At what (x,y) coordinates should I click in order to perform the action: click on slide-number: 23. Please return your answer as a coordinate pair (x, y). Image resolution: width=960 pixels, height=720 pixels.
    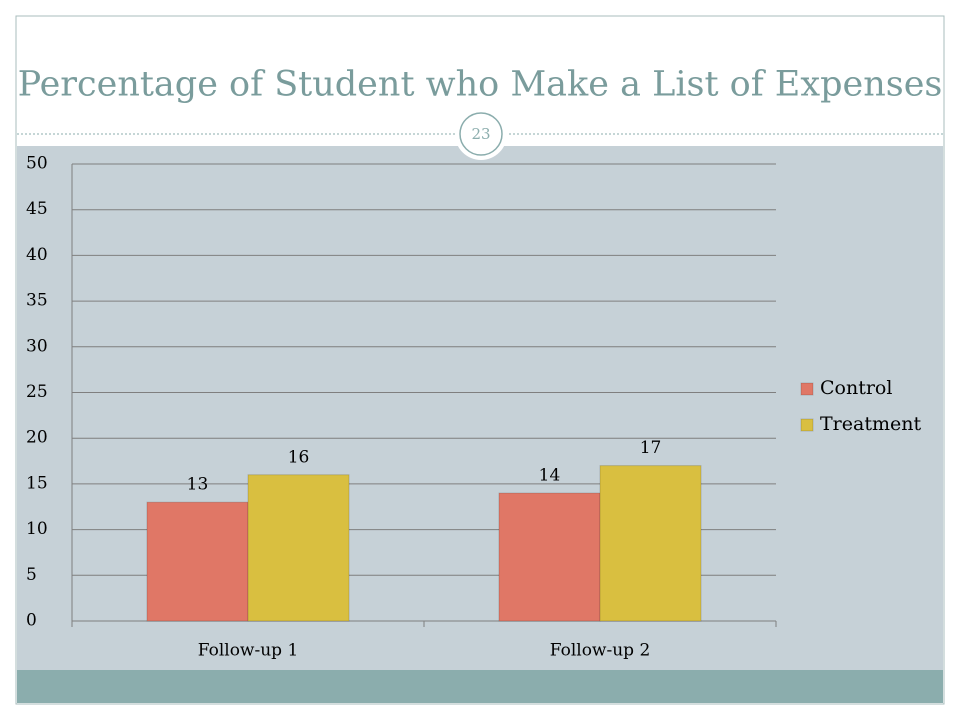
    Looking at the image, I should click on (480, 134).